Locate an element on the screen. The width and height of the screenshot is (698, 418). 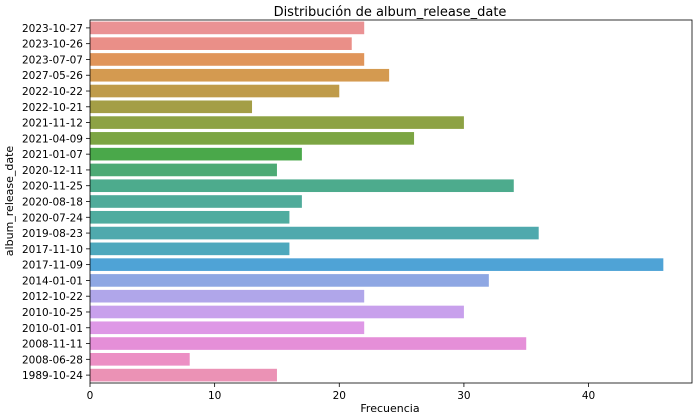
y-tick-label: 2021-01-07 is located at coordinates (52, 155).